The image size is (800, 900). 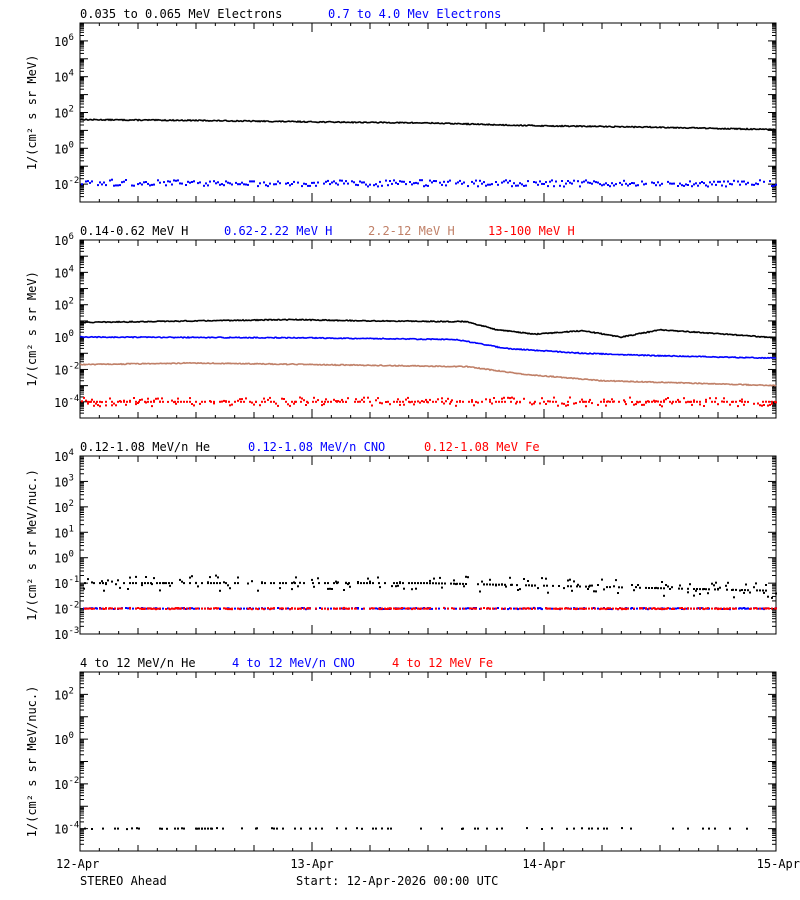 I want to click on y-tick-label-exponent: 0, so click(x=70, y=555).